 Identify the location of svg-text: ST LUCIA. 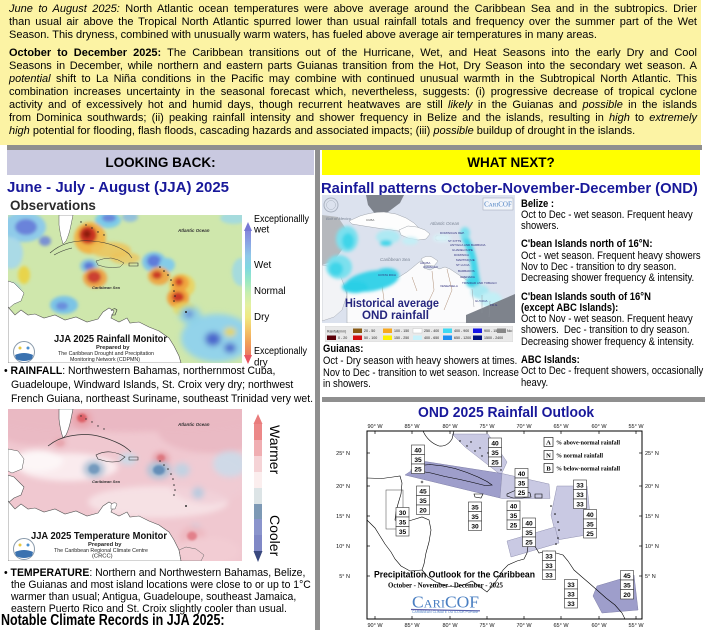
(462, 265).